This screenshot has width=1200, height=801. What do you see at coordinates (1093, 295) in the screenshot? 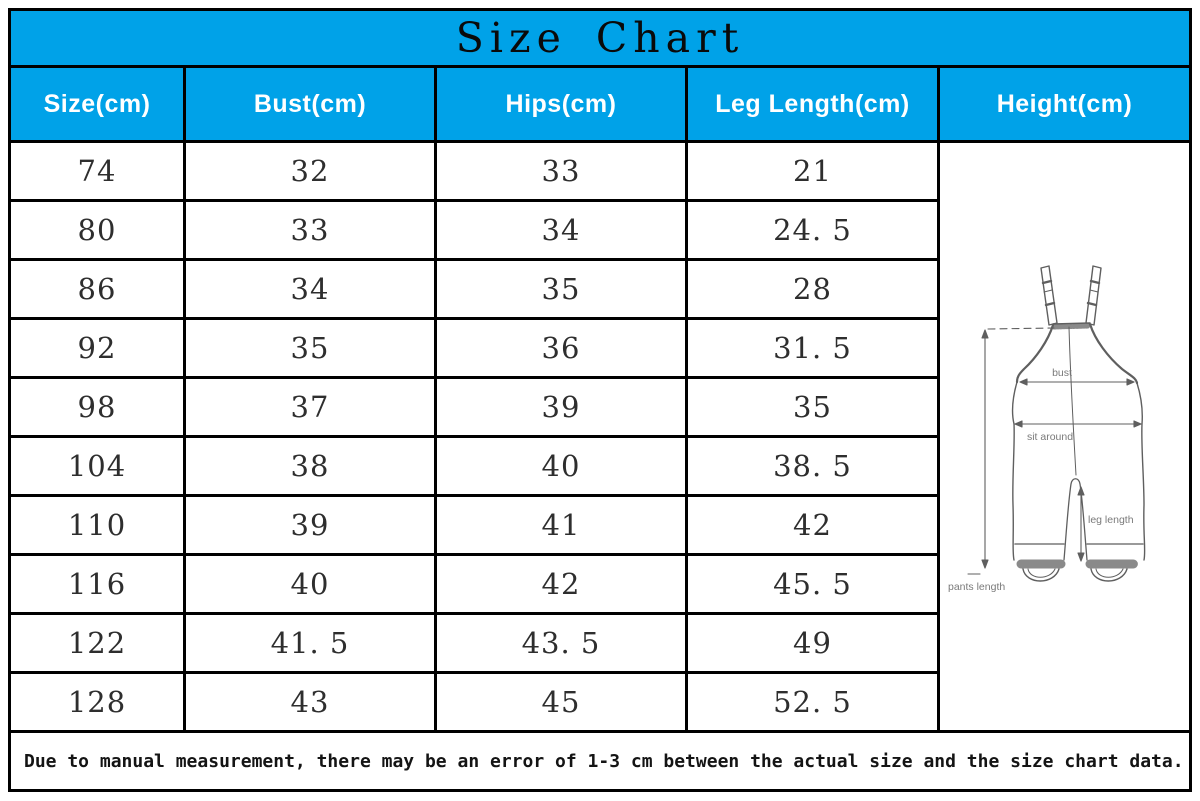
I see `strap-right-icon` at bounding box center [1093, 295].